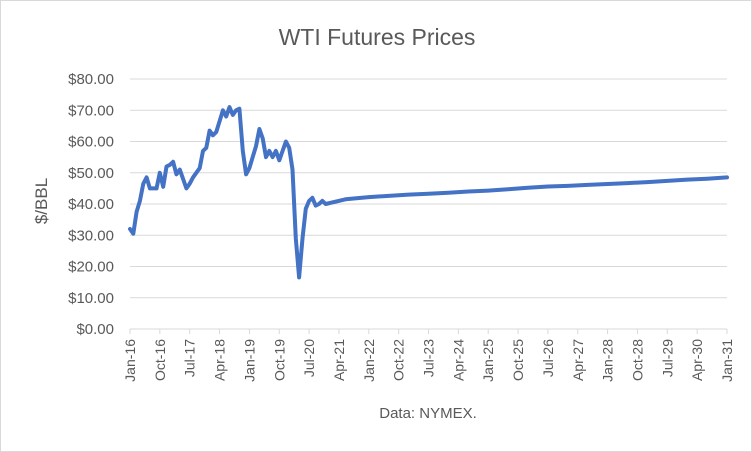 This screenshot has width=752, height=452. What do you see at coordinates (91, 298) in the screenshot?
I see `y-tick-label: $10.00` at bounding box center [91, 298].